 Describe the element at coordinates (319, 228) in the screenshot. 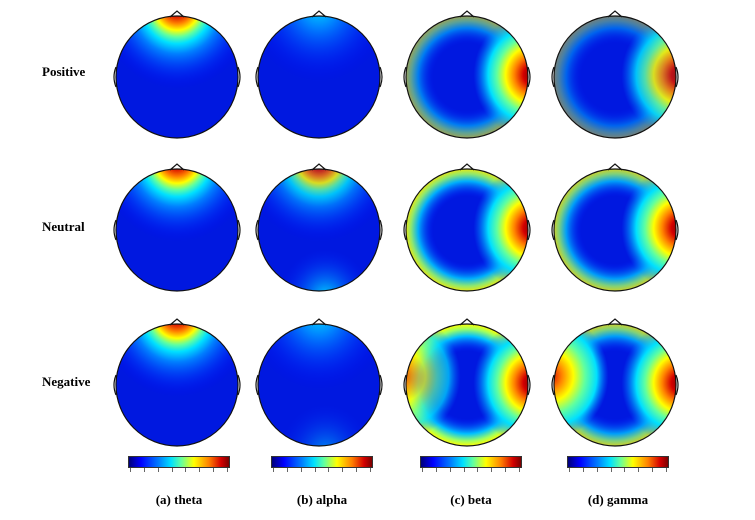

I see `topomap-neutral-alpha` at that location.